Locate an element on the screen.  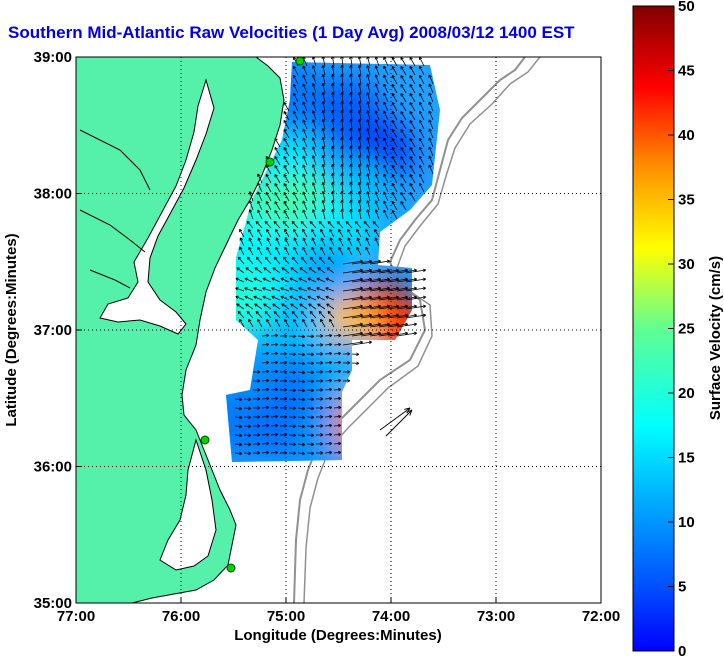
colorbar-tick-label: 5 is located at coordinates (682, 587).